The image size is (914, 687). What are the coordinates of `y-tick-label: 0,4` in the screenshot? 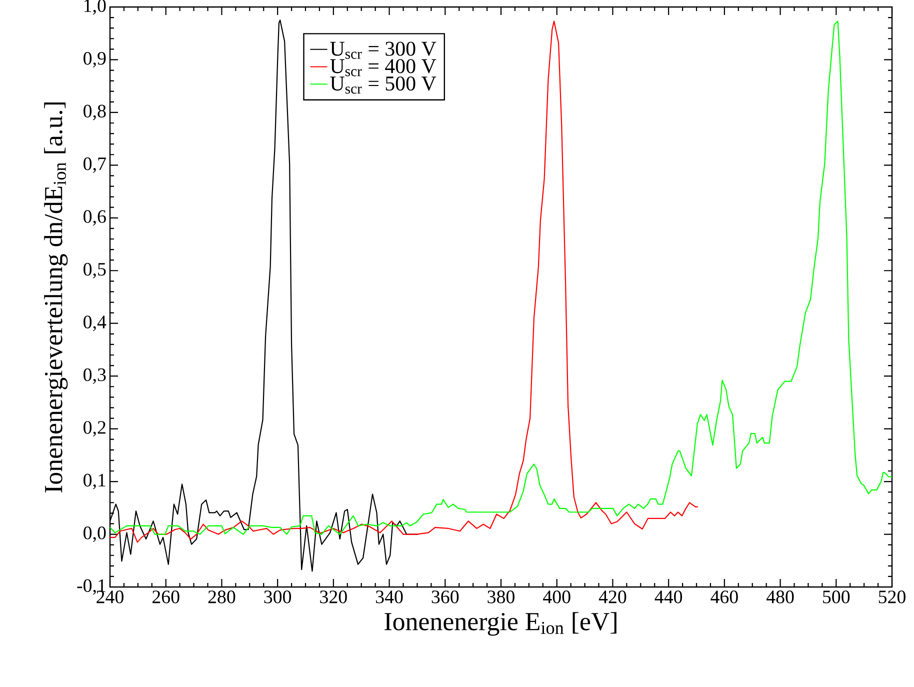 It's located at (95, 324).